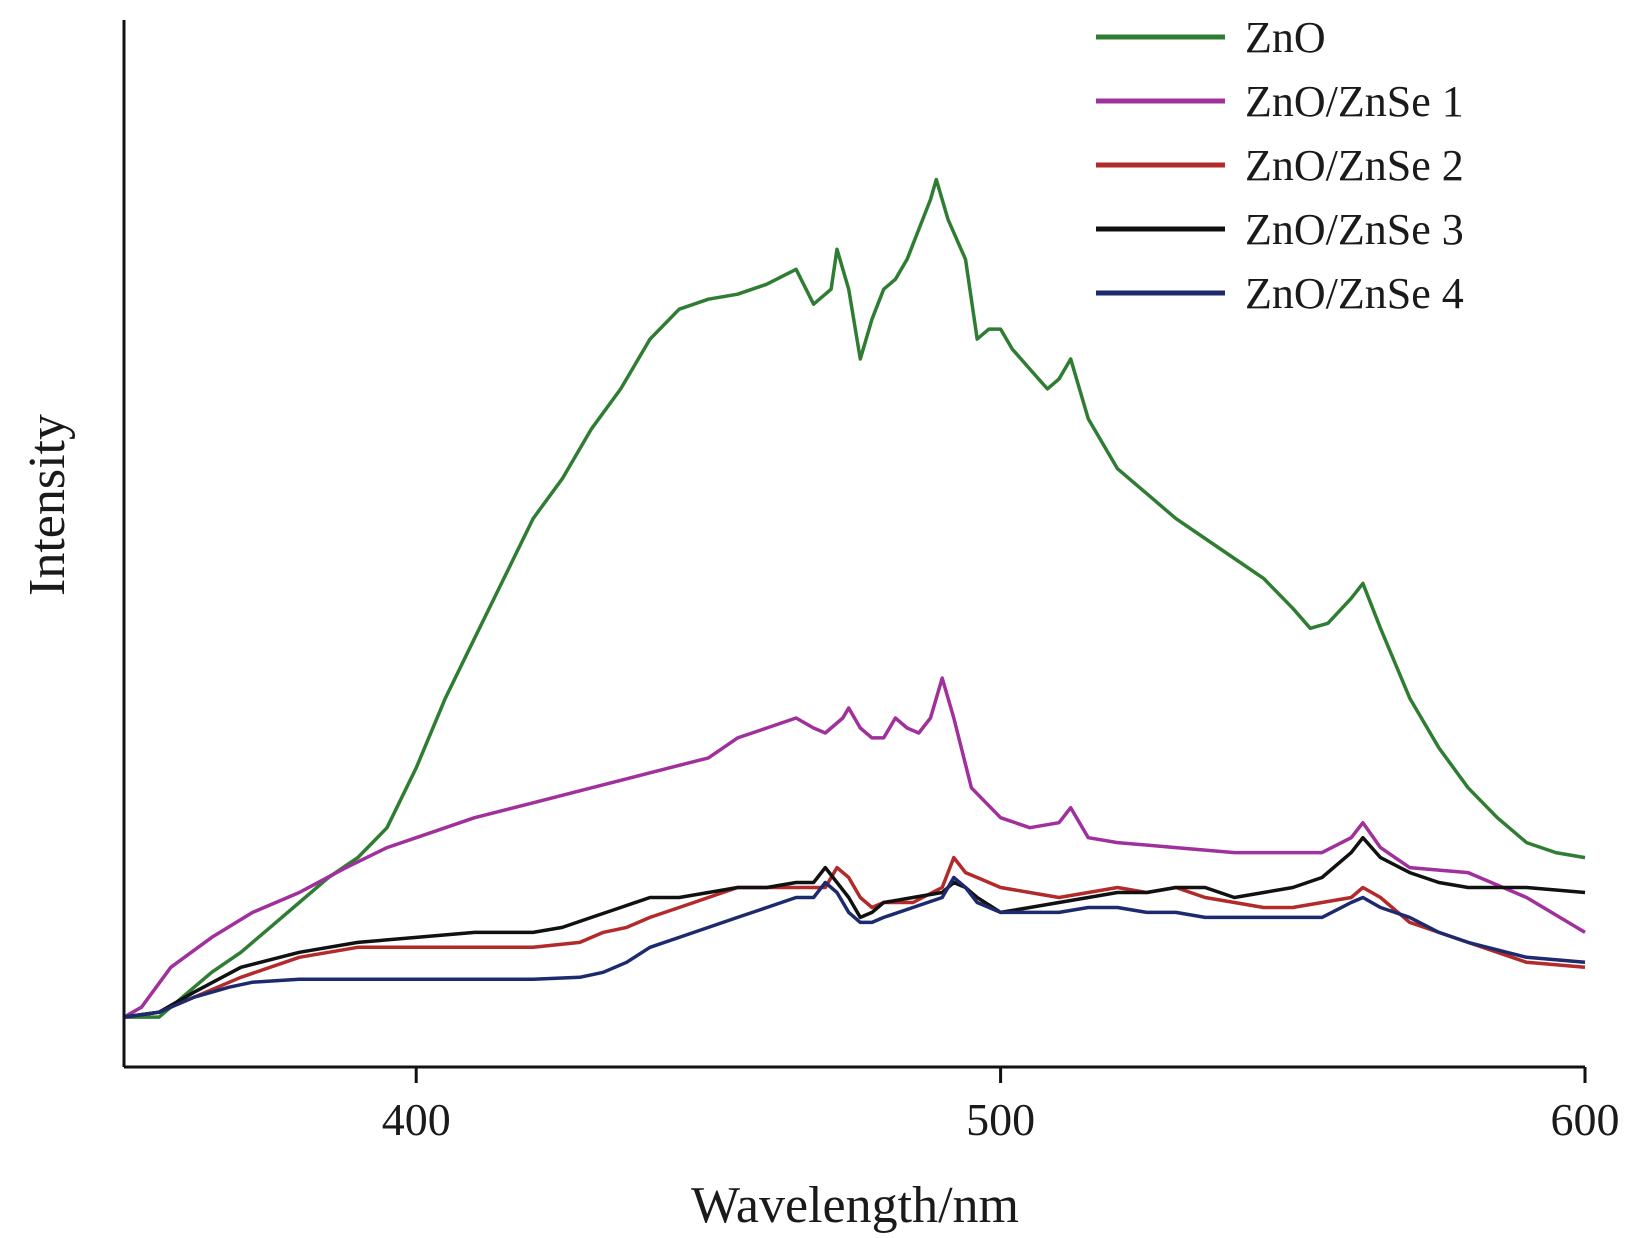 This screenshot has height=1238, width=1625. I want to click on y-axis-title: Intensity, so click(47, 505).